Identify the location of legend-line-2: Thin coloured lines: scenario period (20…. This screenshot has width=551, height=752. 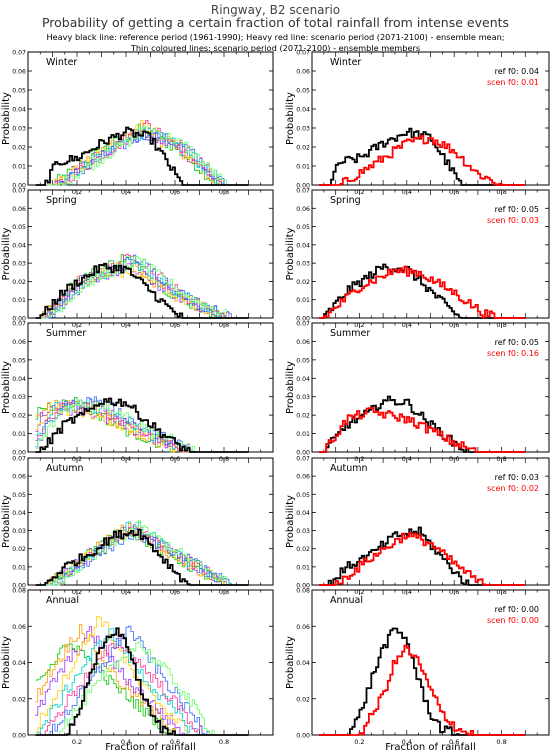
(275, 48).